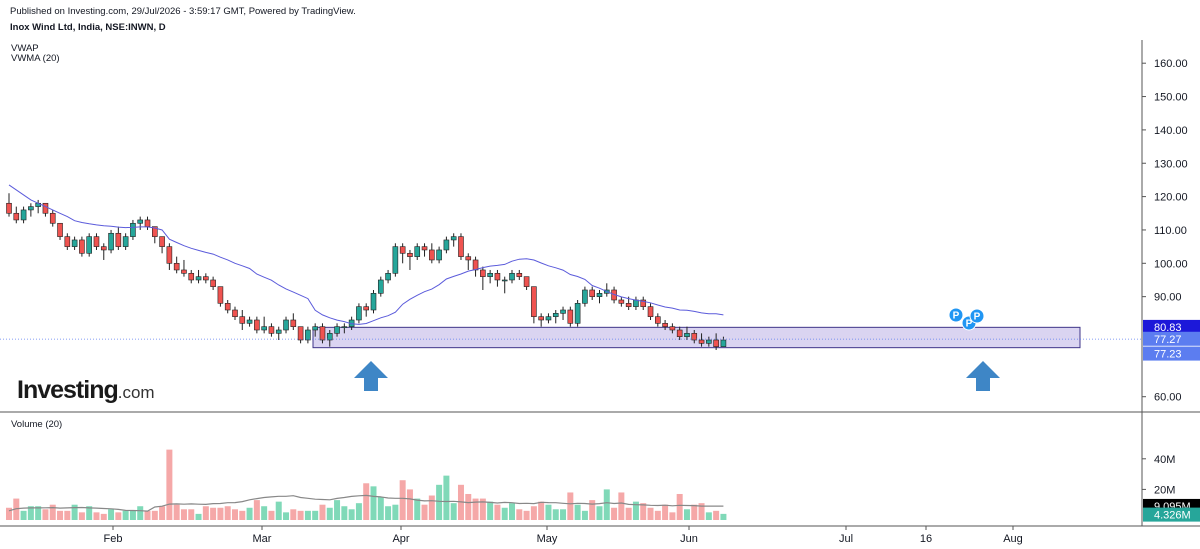 The image size is (1200, 549). Describe the element at coordinates (86, 390) in the screenshot. I see `investing-logo: Investing.com` at that location.